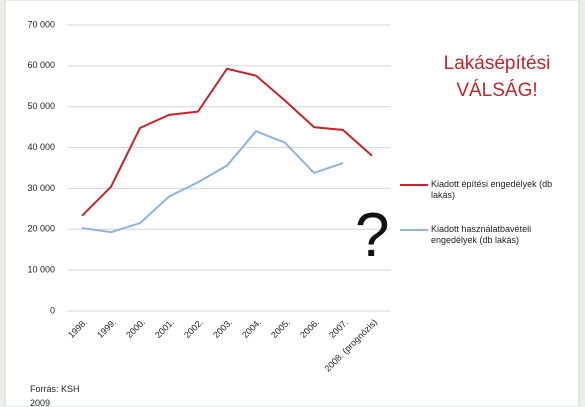 Image resolution: width=585 pixels, height=407 pixels. What do you see at coordinates (372, 235) in the screenshot?
I see `annotation: ?` at bounding box center [372, 235].